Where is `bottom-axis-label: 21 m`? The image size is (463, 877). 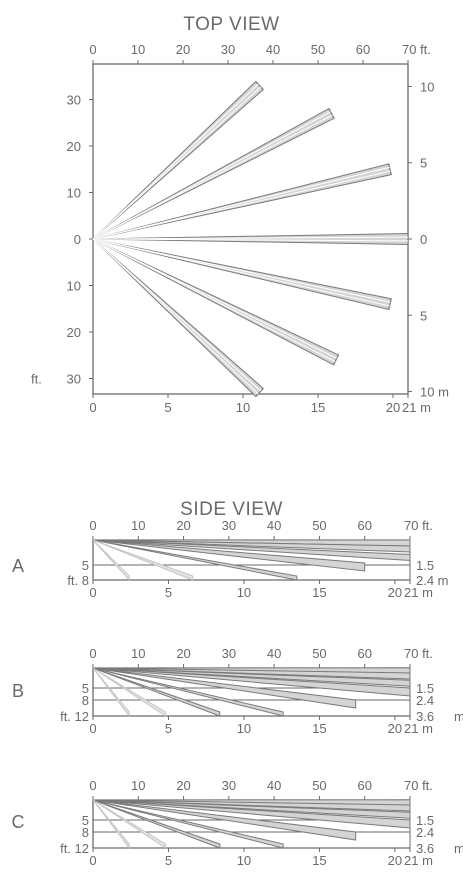
bottom-axis-label: 21 m is located at coordinates (416, 407).